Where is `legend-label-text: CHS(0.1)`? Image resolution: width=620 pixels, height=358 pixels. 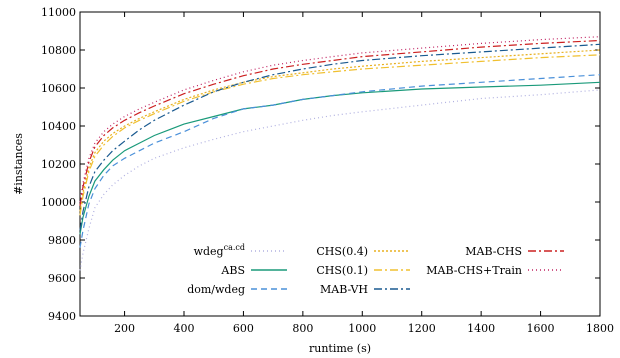 legend-label-text: CHS(0.1) is located at coordinates (342, 270).